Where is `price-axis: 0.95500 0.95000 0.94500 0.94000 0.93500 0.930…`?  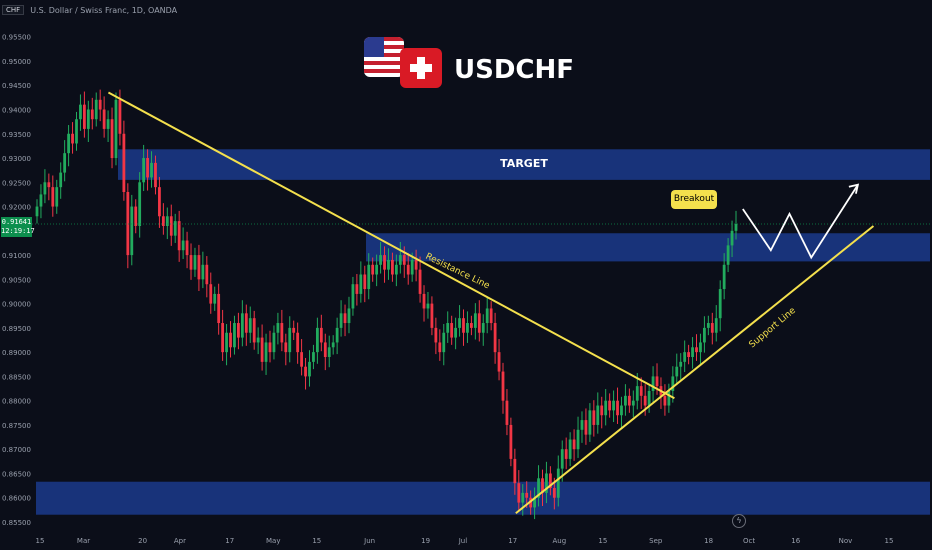 price-axis: 0.95500 0.95000 0.94500 0.94000 0.93500 0.930… is located at coordinates (16, 280).